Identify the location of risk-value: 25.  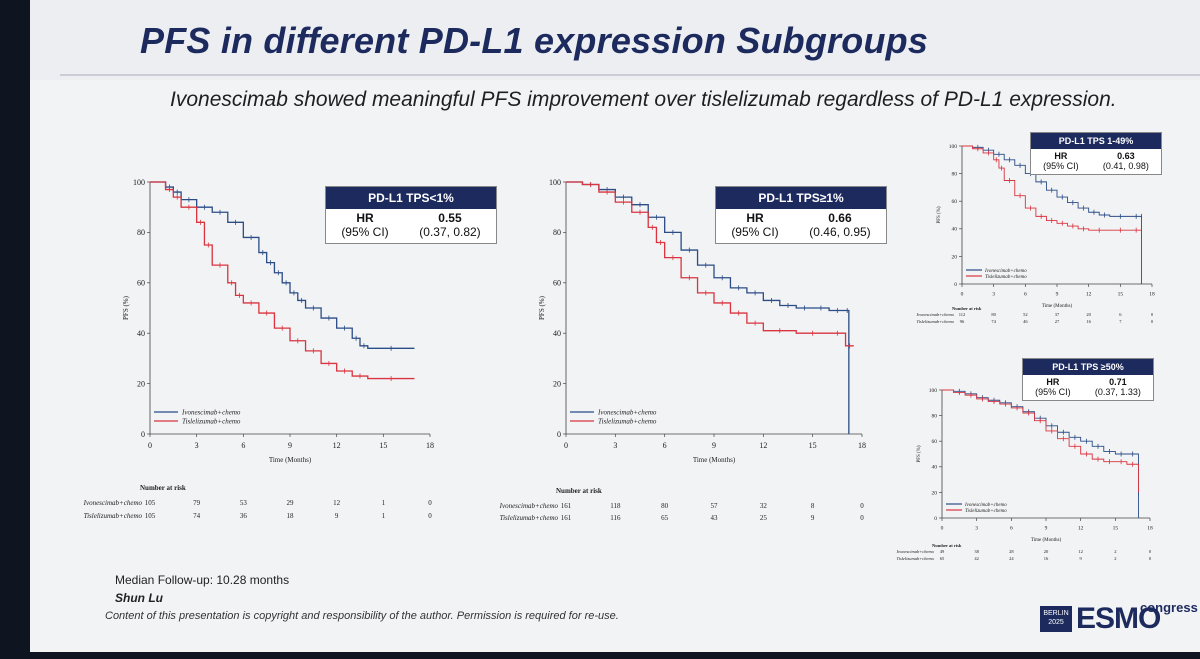
(764, 518).